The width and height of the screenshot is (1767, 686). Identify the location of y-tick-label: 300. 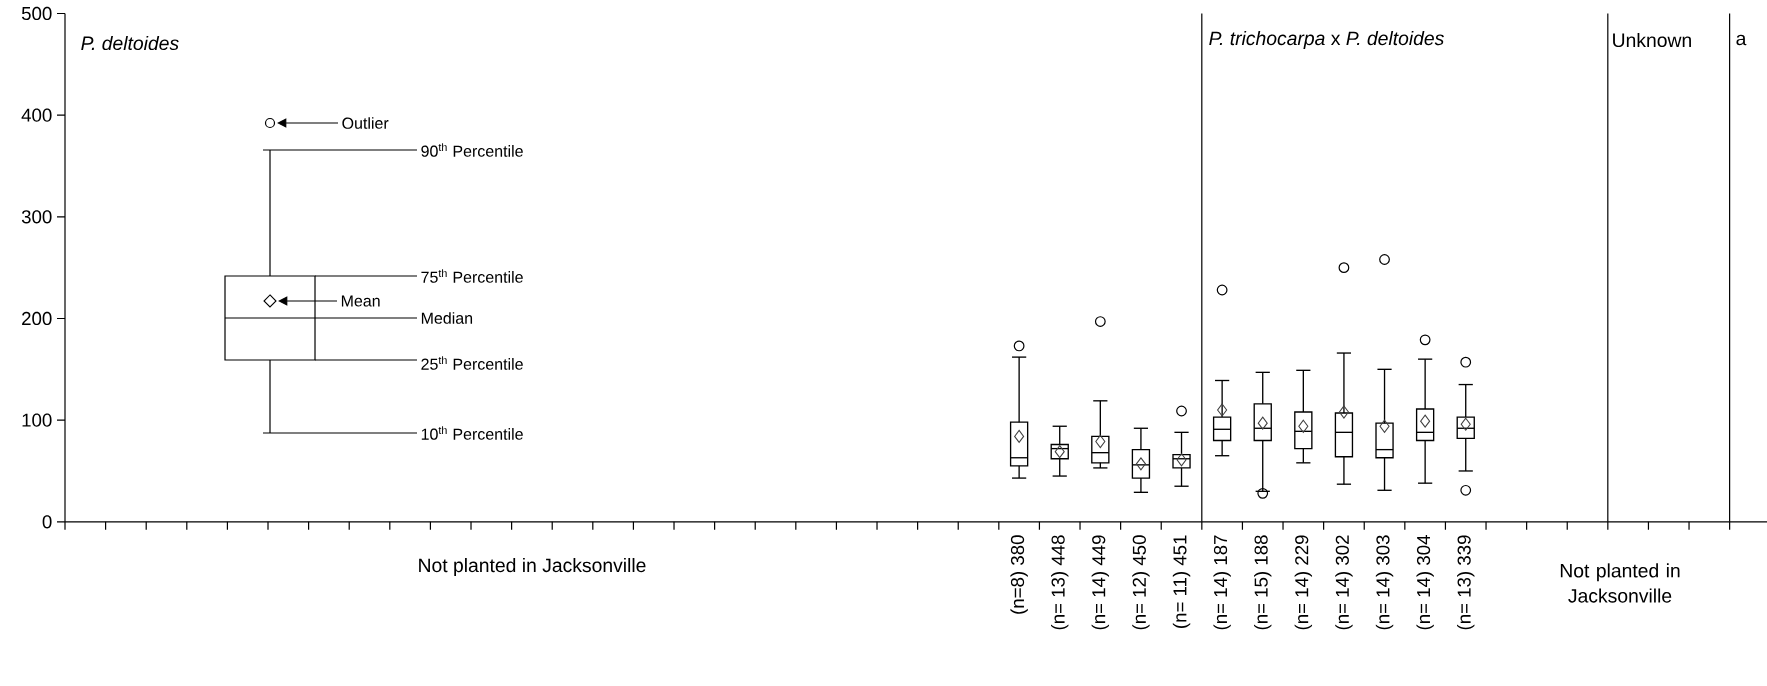
(36, 217).